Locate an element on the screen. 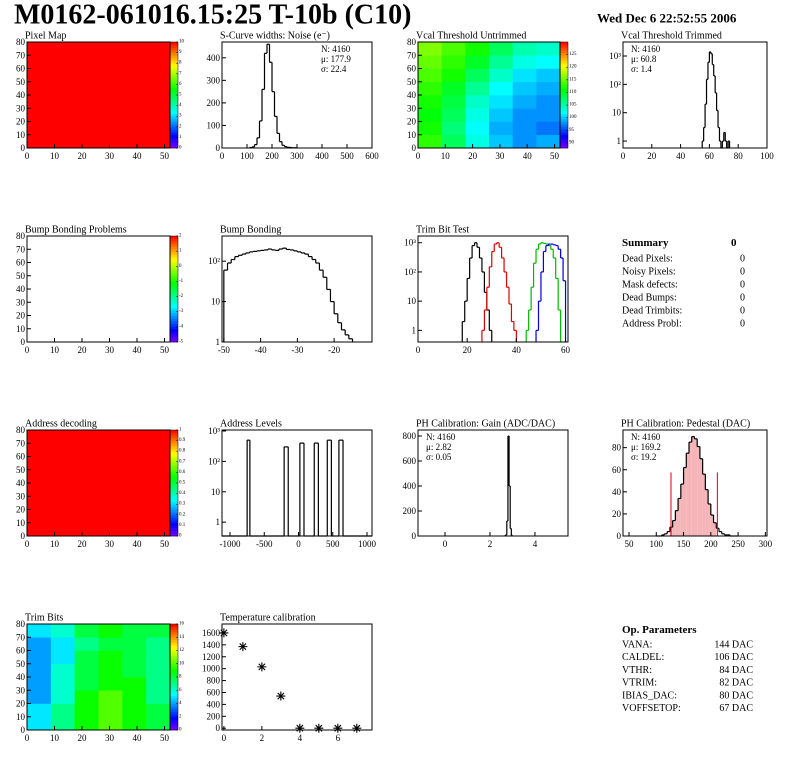 This screenshot has width=796, height=772. stats-line: N: 4160 is located at coordinates (646, 49).